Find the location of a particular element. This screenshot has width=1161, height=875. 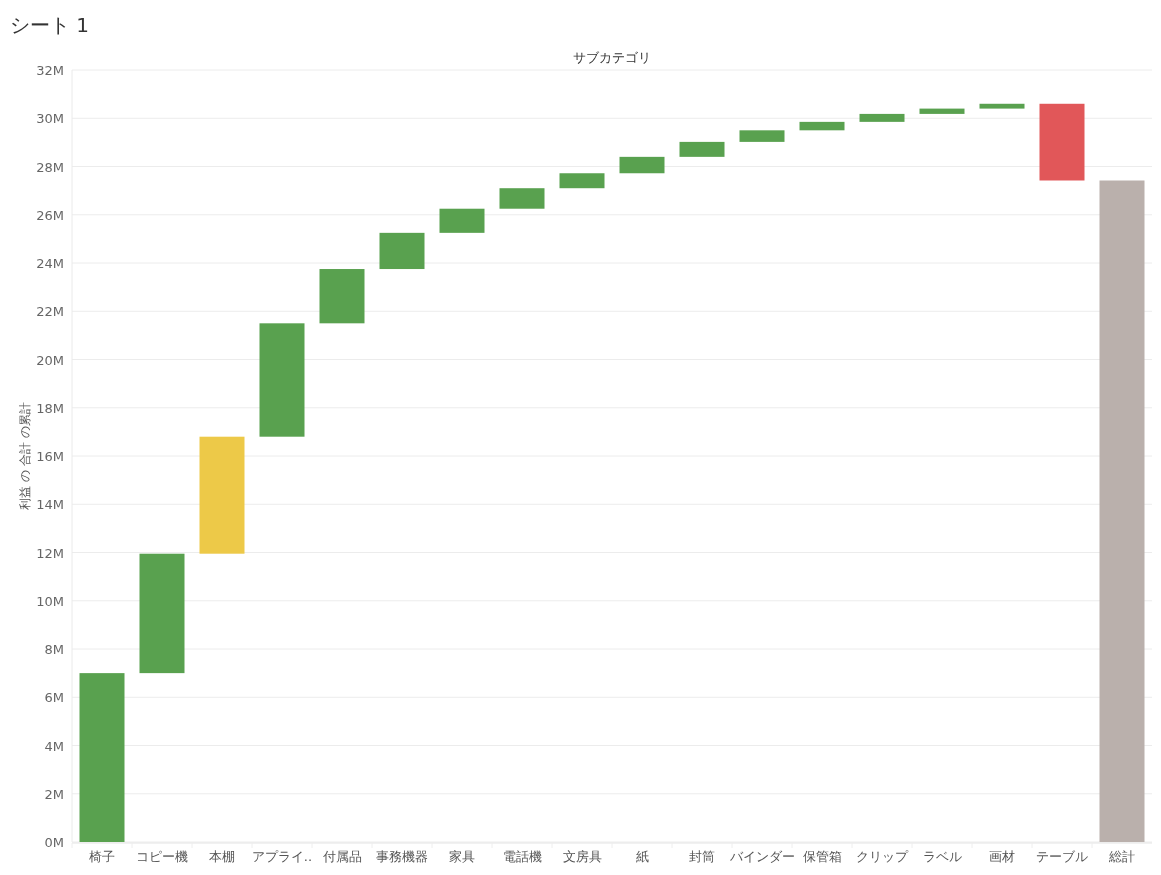

x-tick-label: 椅子 is located at coordinates (102, 856).